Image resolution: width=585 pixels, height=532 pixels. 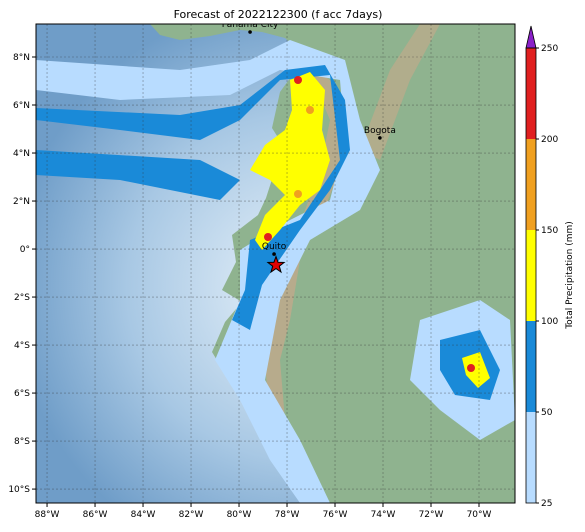 I want to click on y-tick-label: 6°S, so click(x=22, y=394).